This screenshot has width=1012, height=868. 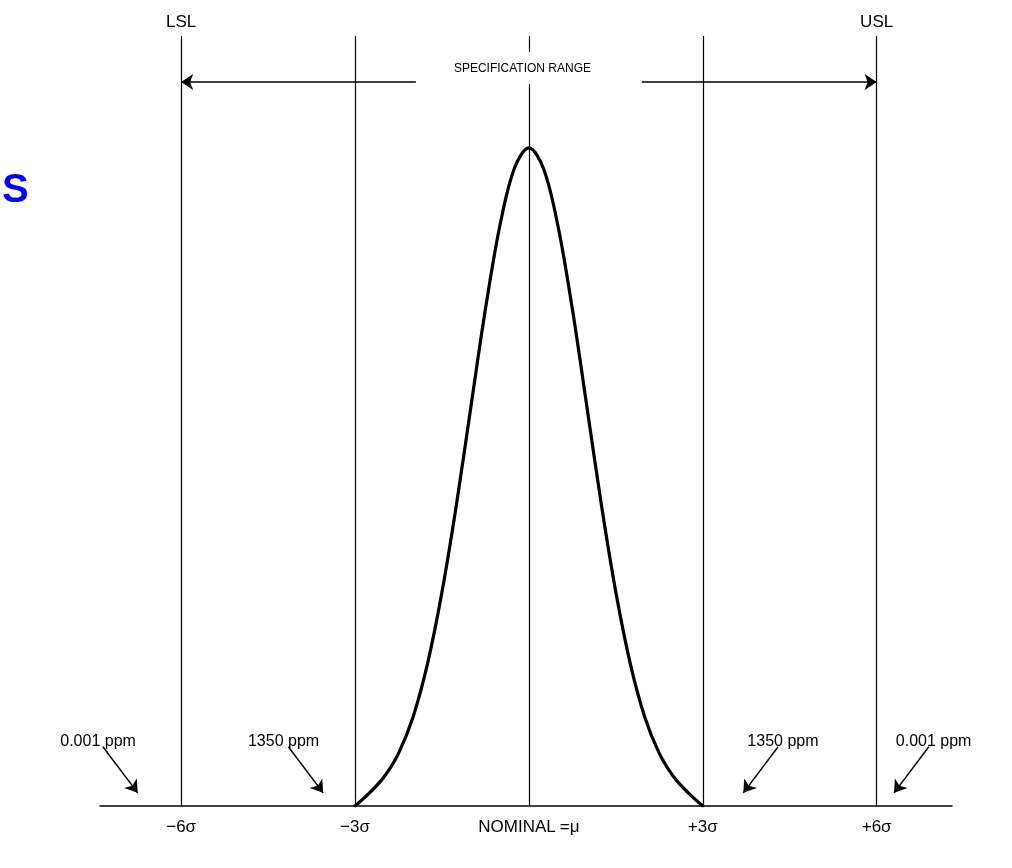 What do you see at coordinates (181, 826) in the screenshot?
I see `x-tick-label: −6σ` at bounding box center [181, 826].